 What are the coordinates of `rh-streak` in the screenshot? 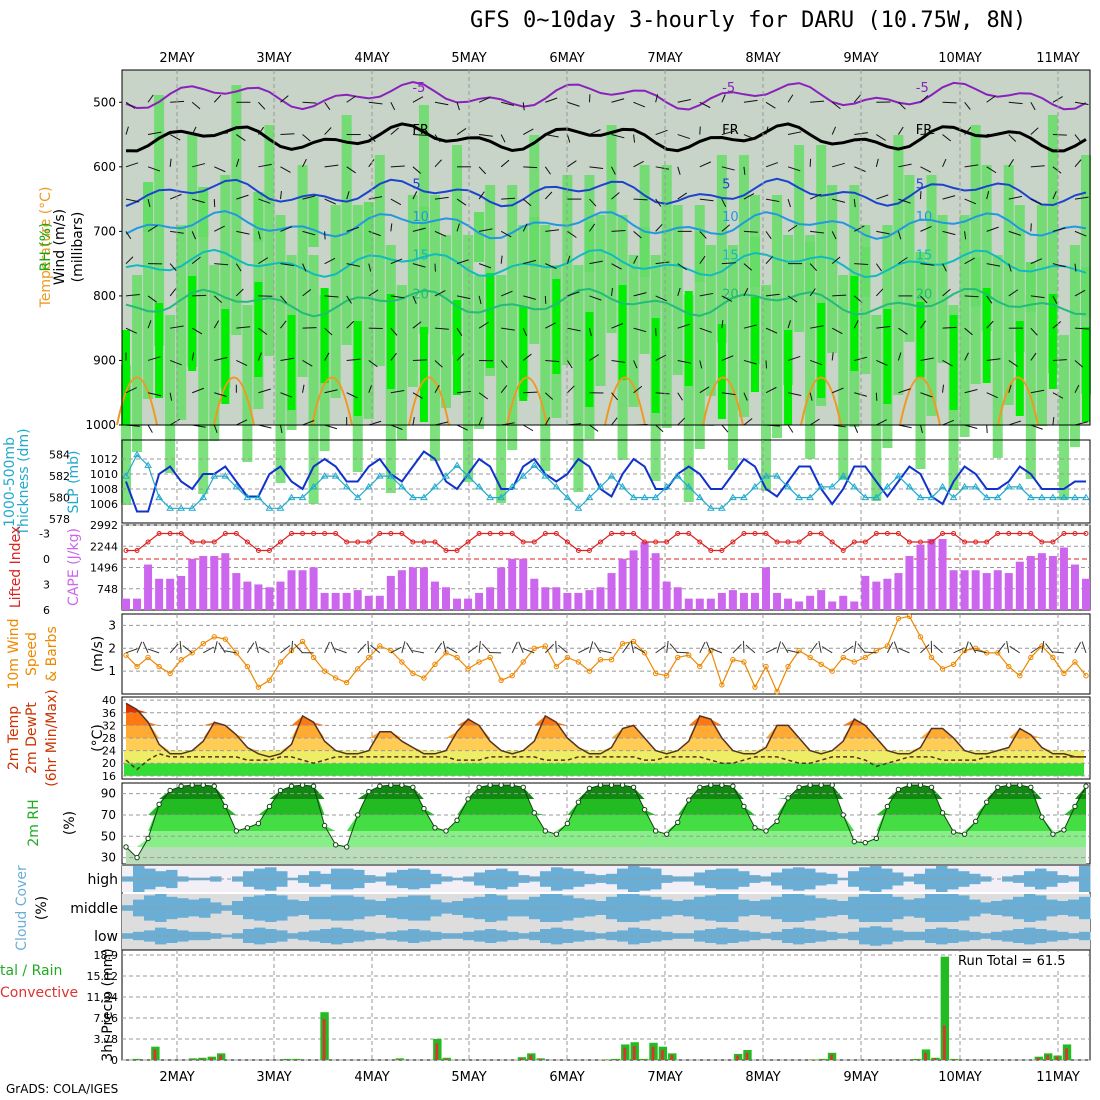 It's located at (401, 362).